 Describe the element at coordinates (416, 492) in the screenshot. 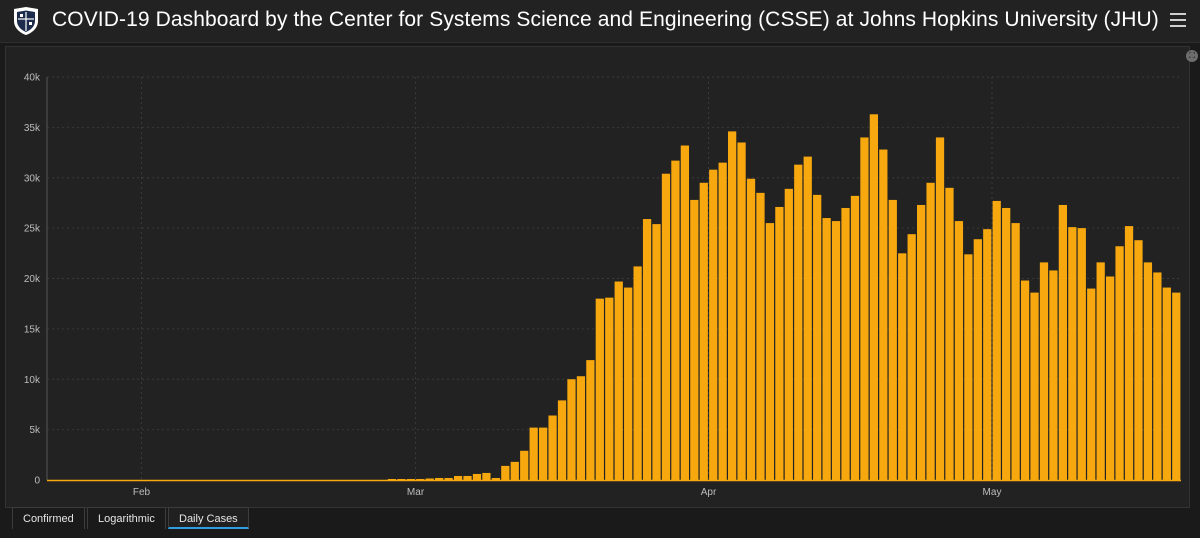

I see `x-tick-label: Mar` at that location.